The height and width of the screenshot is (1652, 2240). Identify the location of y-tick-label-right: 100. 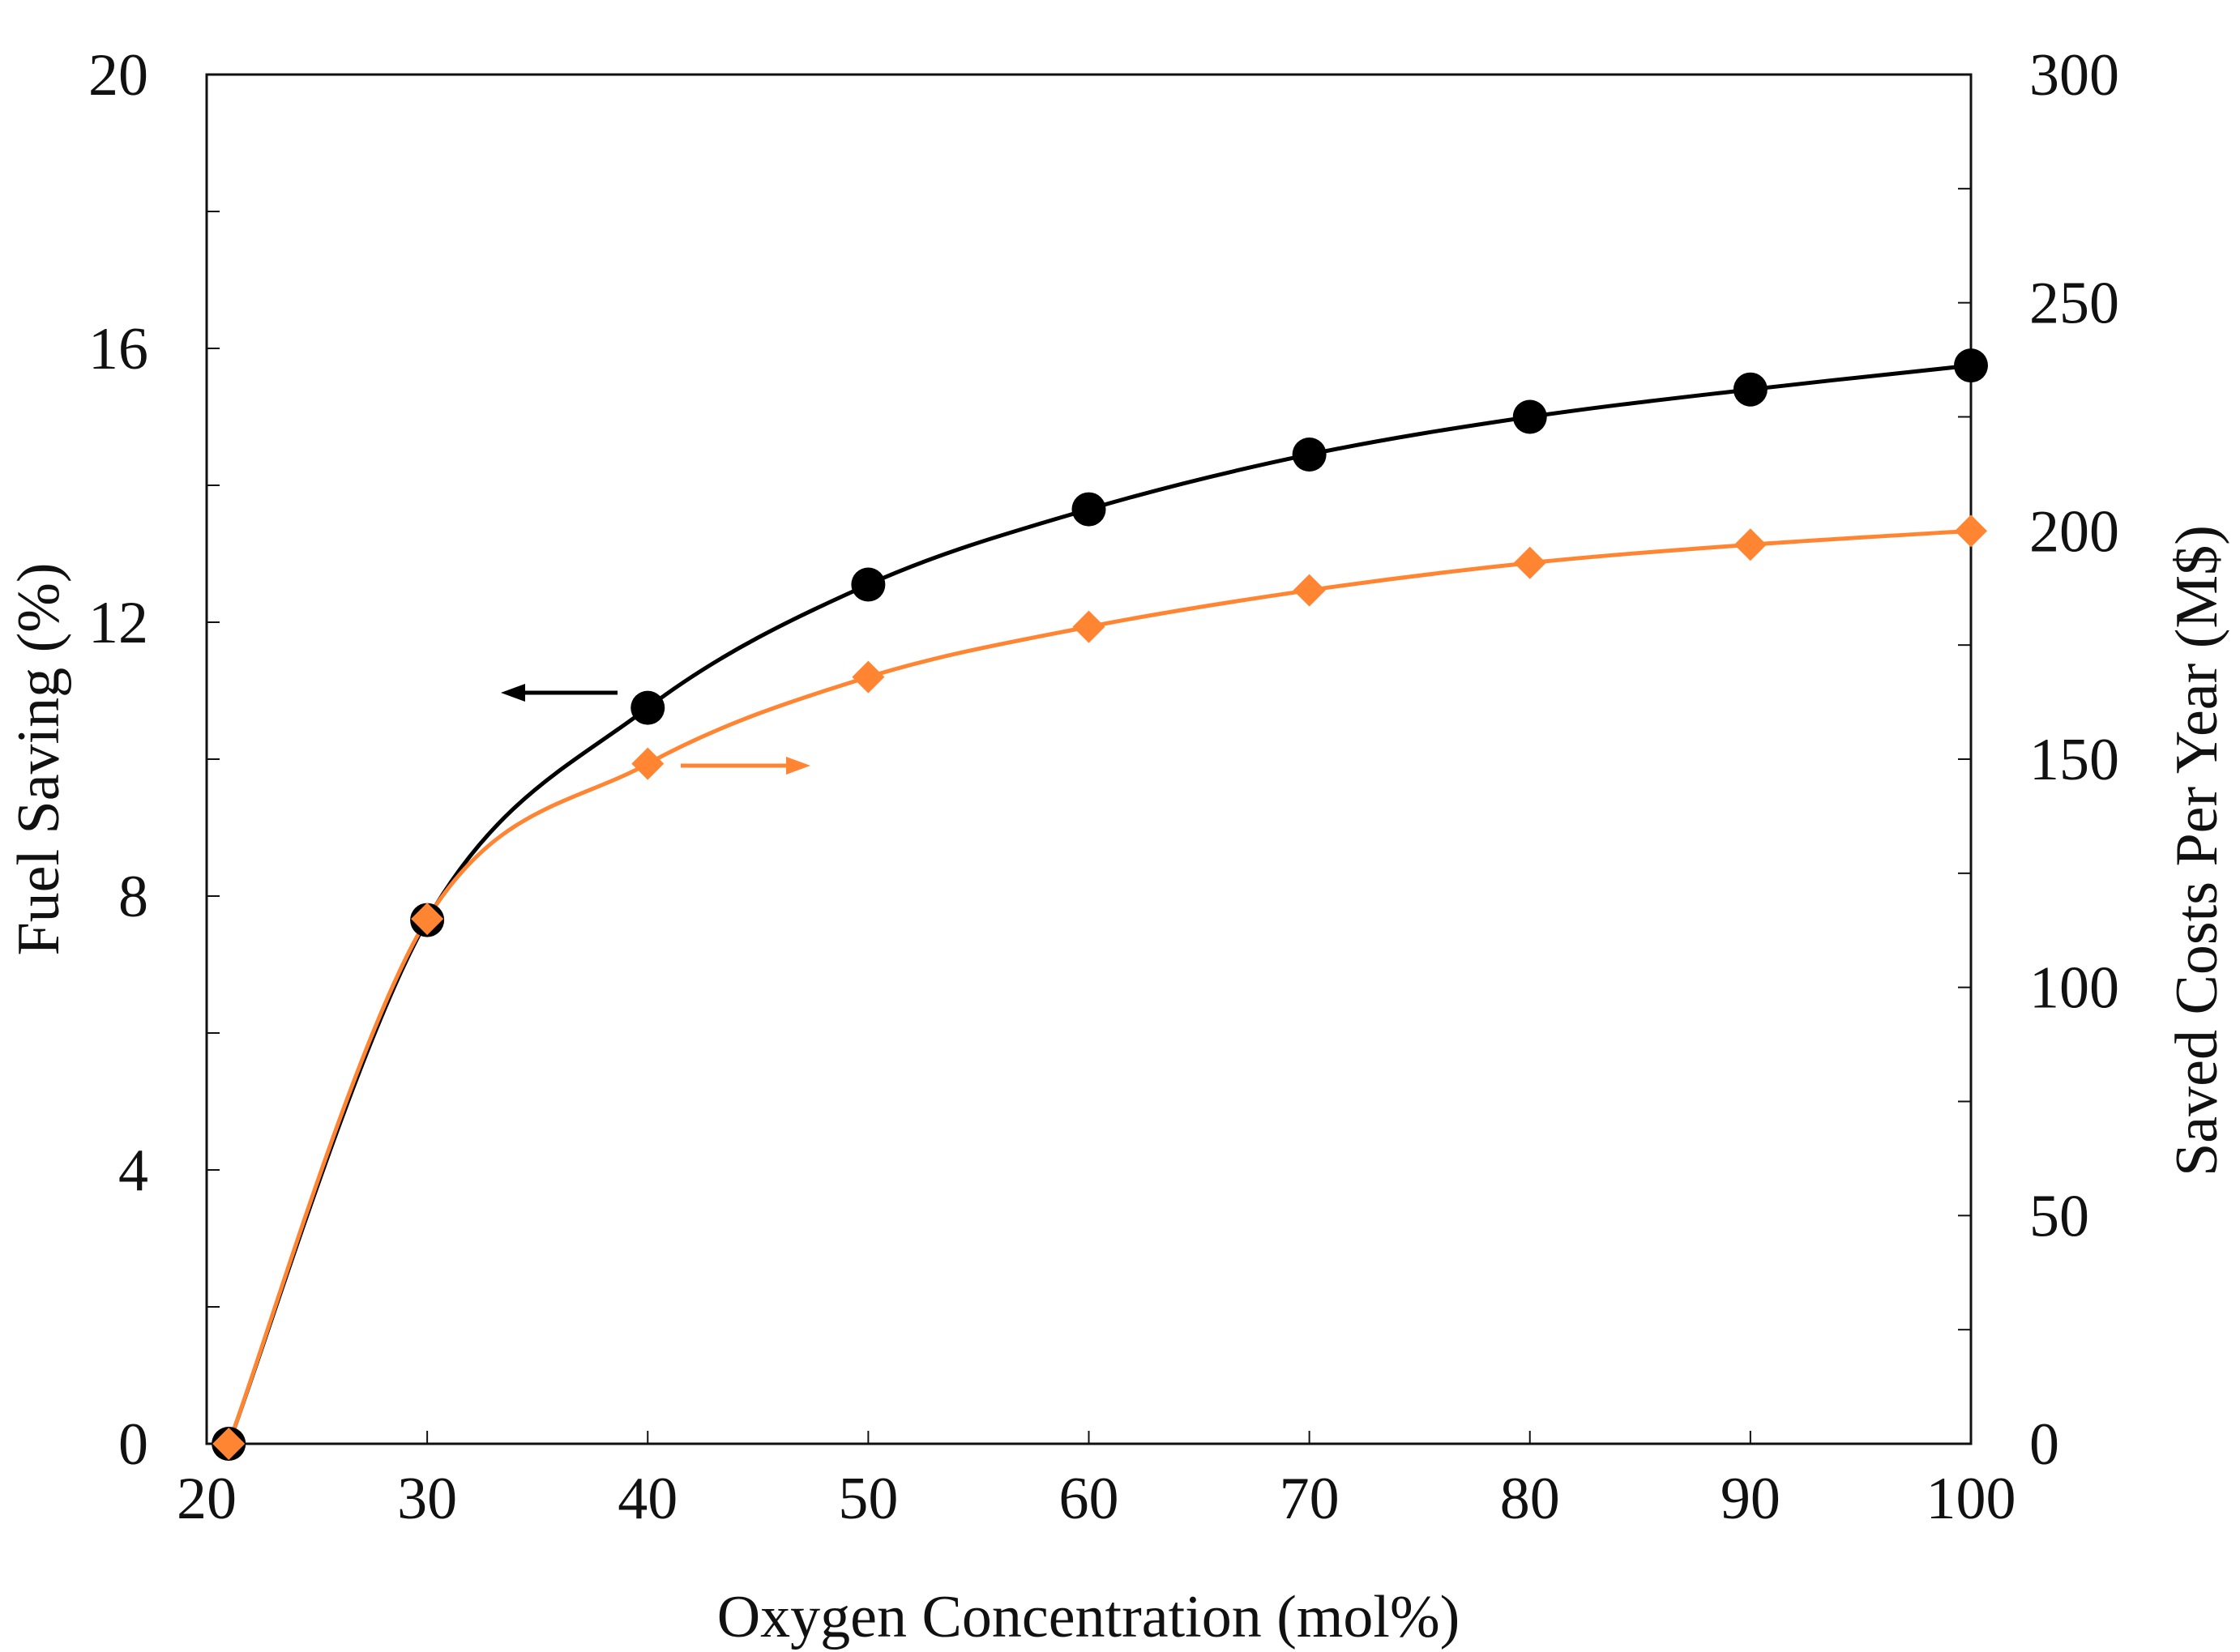
(2074, 988).